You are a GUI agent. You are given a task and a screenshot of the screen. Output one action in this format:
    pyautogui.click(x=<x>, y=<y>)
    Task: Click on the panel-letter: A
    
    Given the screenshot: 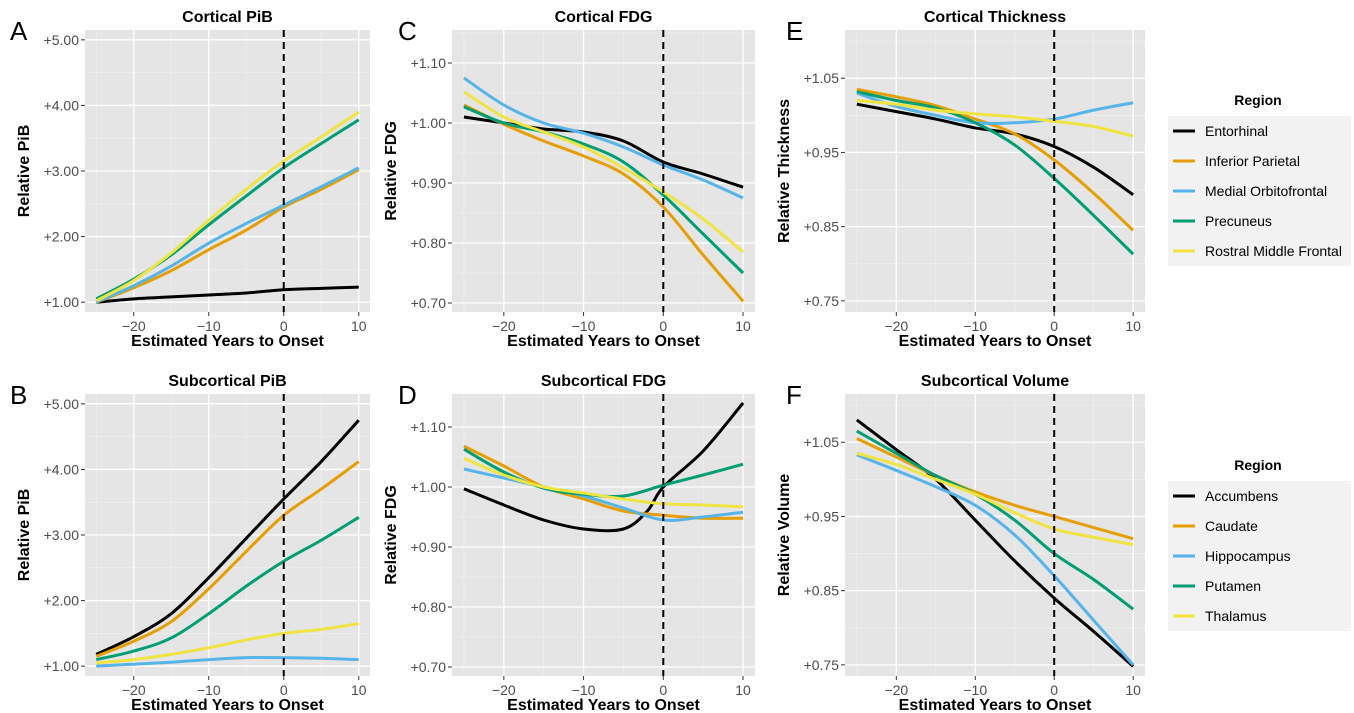 What is the action you would take?
    pyautogui.click(x=19, y=31)
    